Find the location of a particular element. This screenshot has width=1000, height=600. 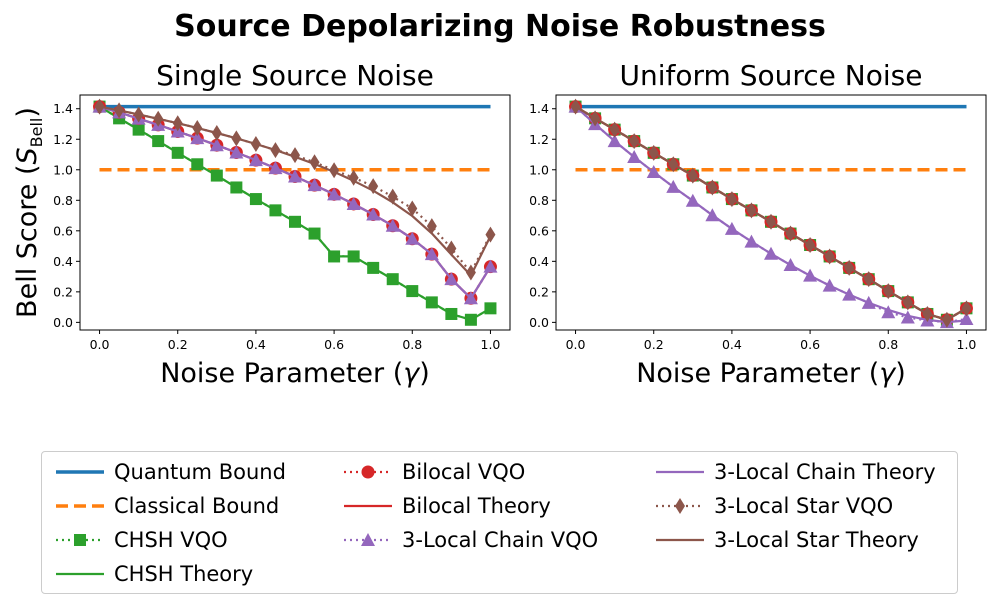

legend-item-chsh-vqo: CHSH VQO is located at coordinates (141, 540).